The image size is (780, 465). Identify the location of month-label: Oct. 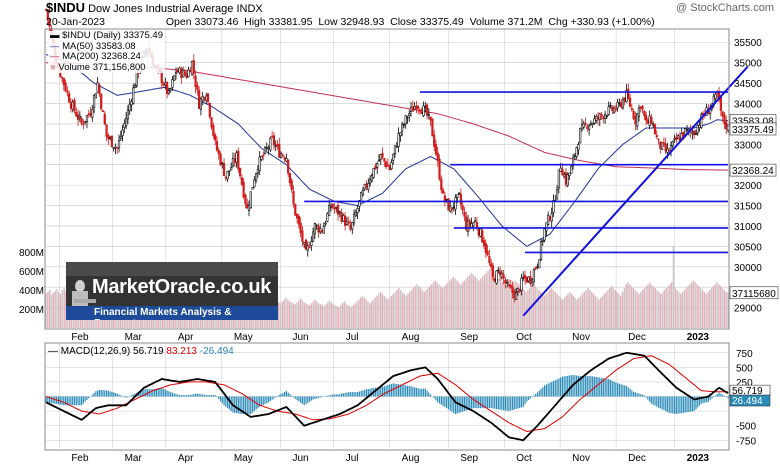
(524, 458).